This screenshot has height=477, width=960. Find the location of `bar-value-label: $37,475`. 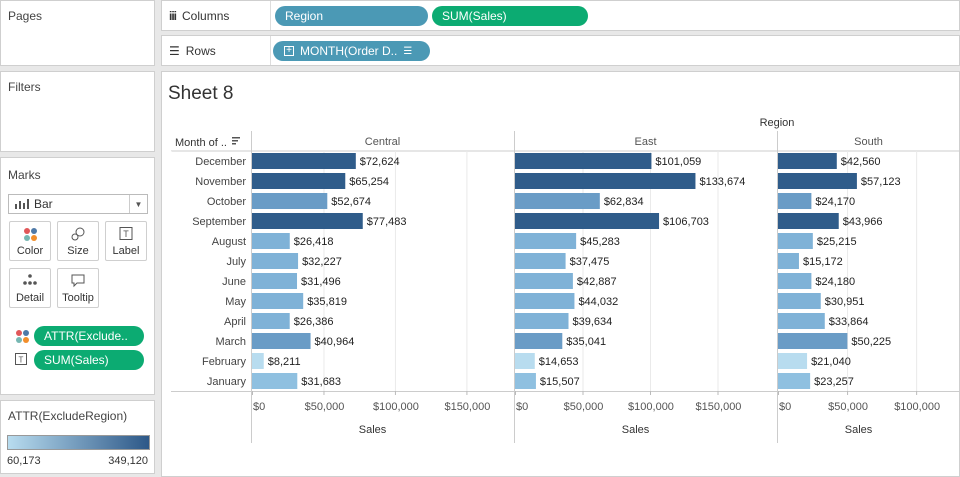

bar-value-label: $37,475 is located at coordinates (590, 262).